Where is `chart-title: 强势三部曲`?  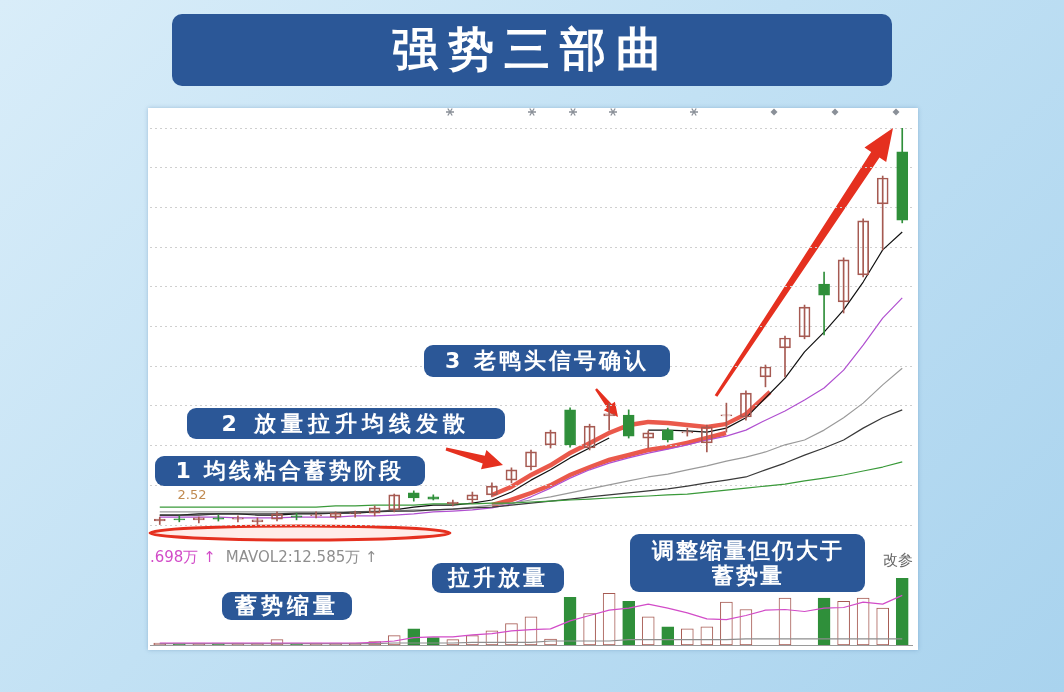
chart-title: 强势三部曲 is located at coordinates (532, 50).